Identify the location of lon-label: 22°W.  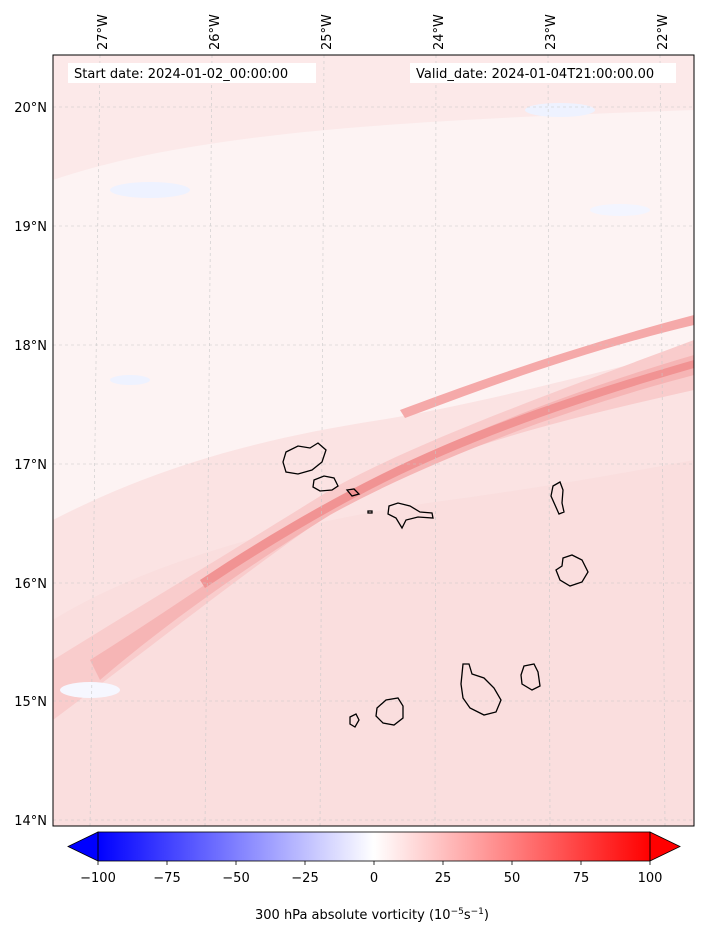
(663, 32).